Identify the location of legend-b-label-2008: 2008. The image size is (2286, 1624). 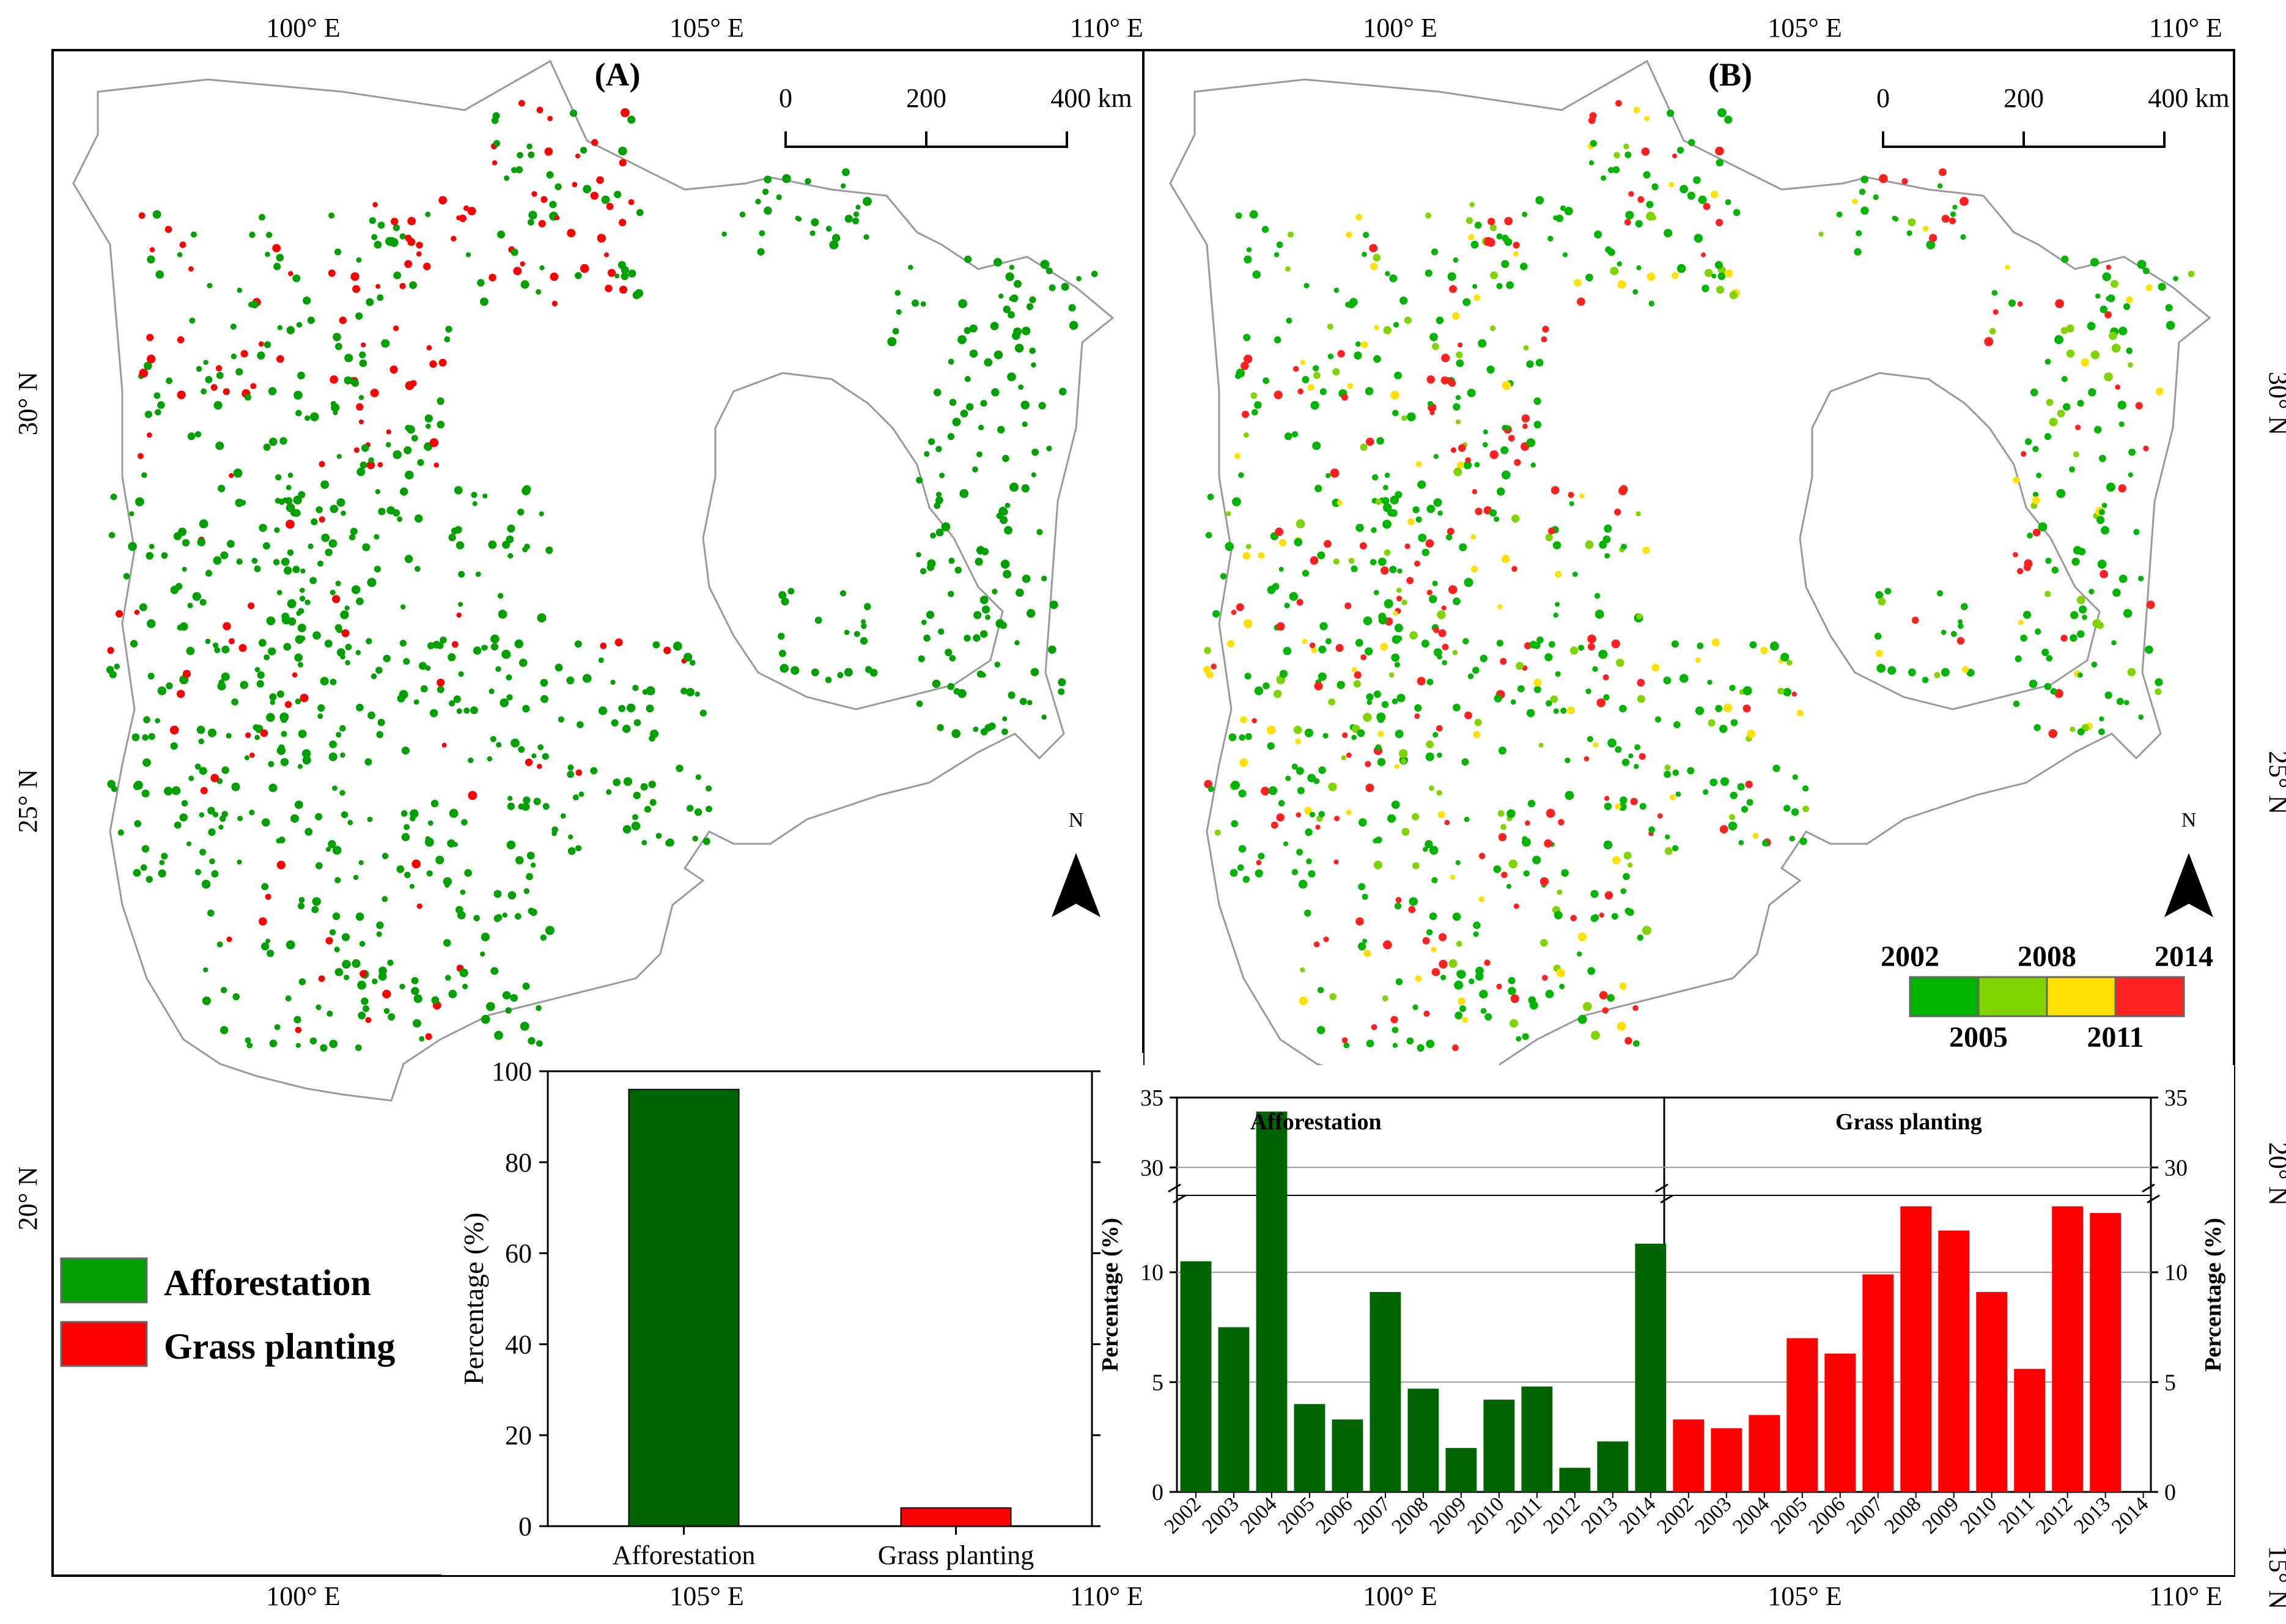
(2047, 957).